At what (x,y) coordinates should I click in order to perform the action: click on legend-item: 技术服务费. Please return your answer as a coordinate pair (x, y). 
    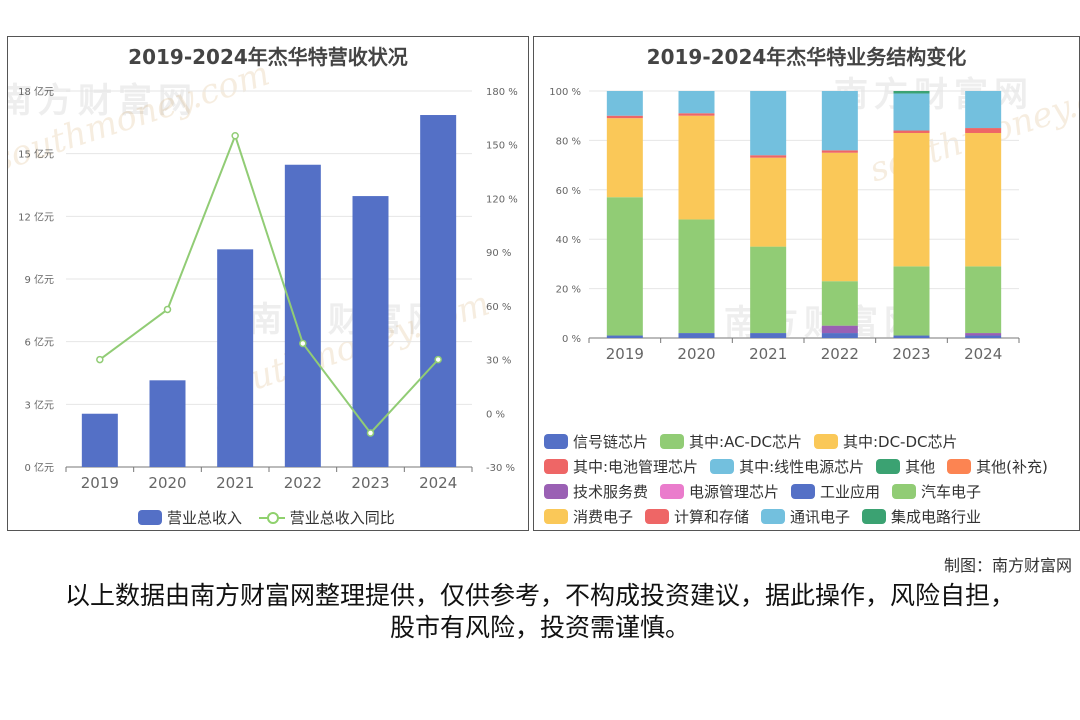
    Looking at the image, I should click on (596, 491).